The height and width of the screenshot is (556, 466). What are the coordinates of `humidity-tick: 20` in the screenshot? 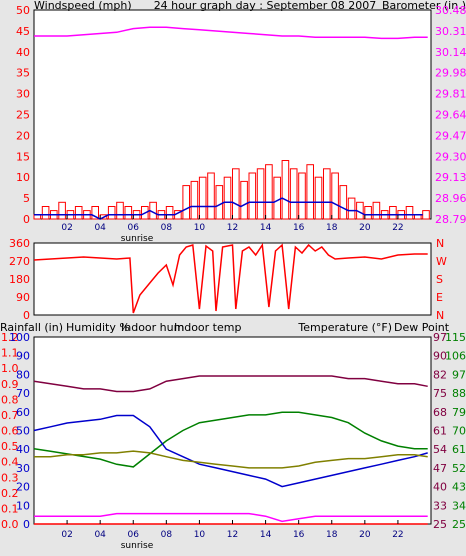 It's located at (23, 487).